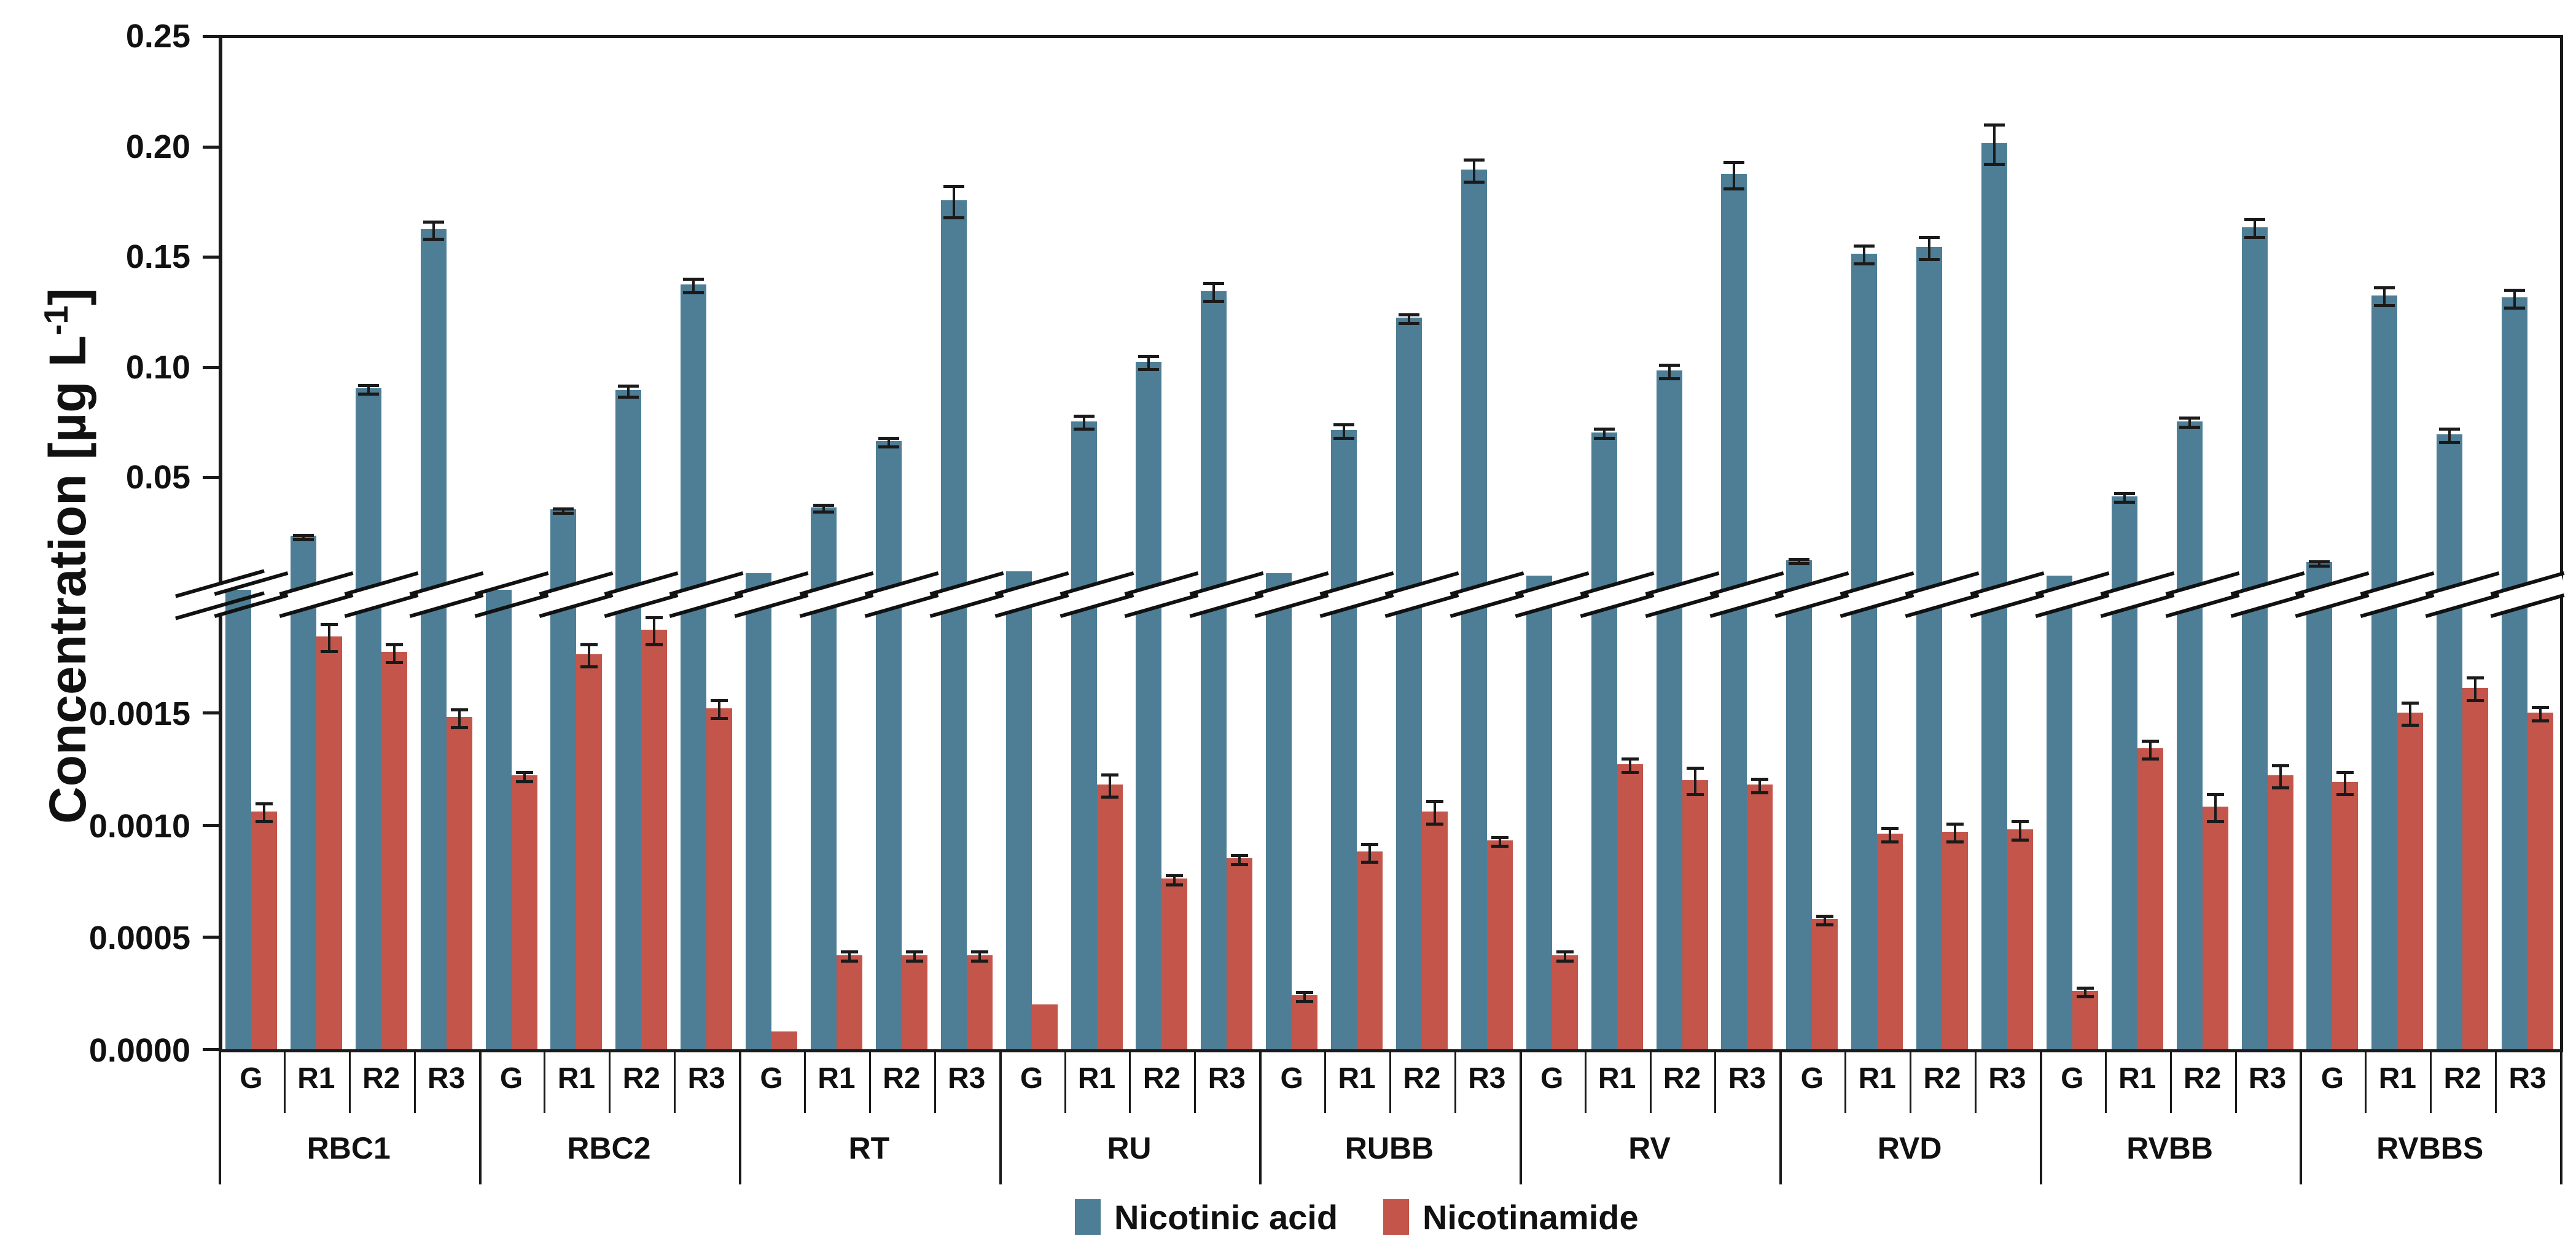  What do you see at coordinates (1305, 1022) in the screenshot?
I see `bar-nicotinamide-RUBB-G` at bounding box center [1305, 1022].